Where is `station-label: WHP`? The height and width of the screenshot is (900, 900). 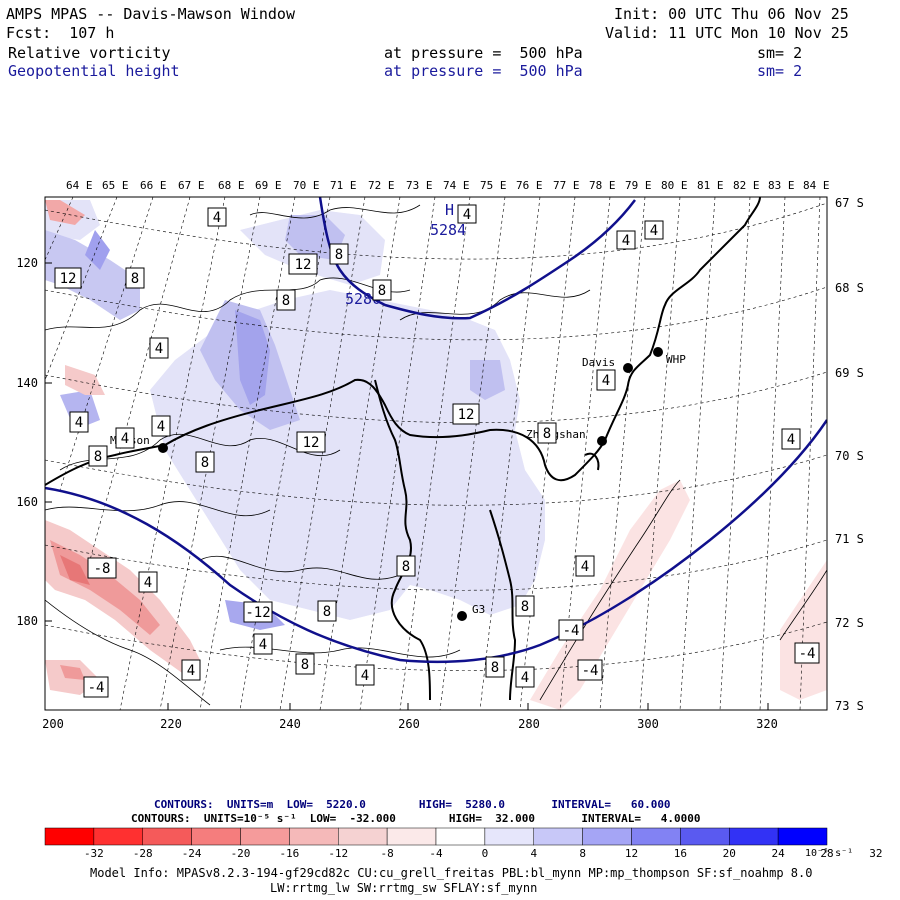 station-label: WHP is located at coordinates (676, 359).